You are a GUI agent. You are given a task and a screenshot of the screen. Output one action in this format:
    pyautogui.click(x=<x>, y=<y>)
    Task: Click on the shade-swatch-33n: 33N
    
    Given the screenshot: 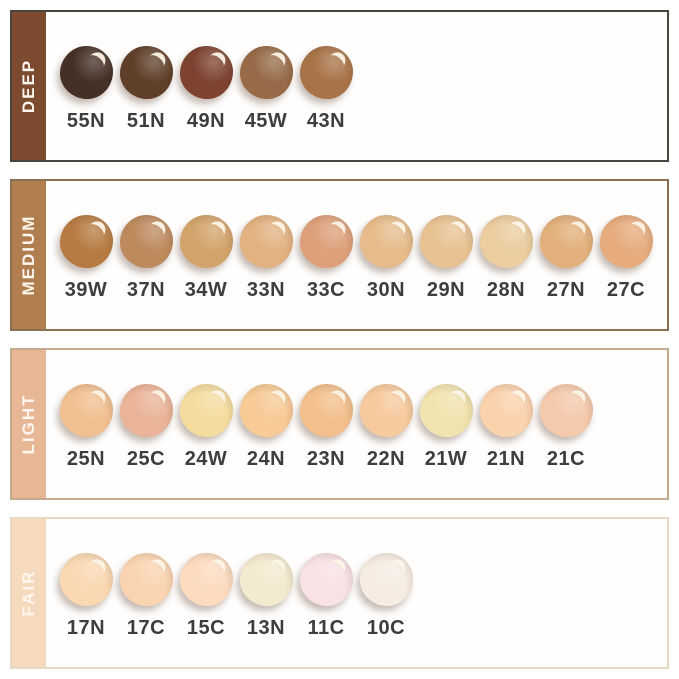 What is the action you would take?
    pyautogui.click(x=266, y=258)
    